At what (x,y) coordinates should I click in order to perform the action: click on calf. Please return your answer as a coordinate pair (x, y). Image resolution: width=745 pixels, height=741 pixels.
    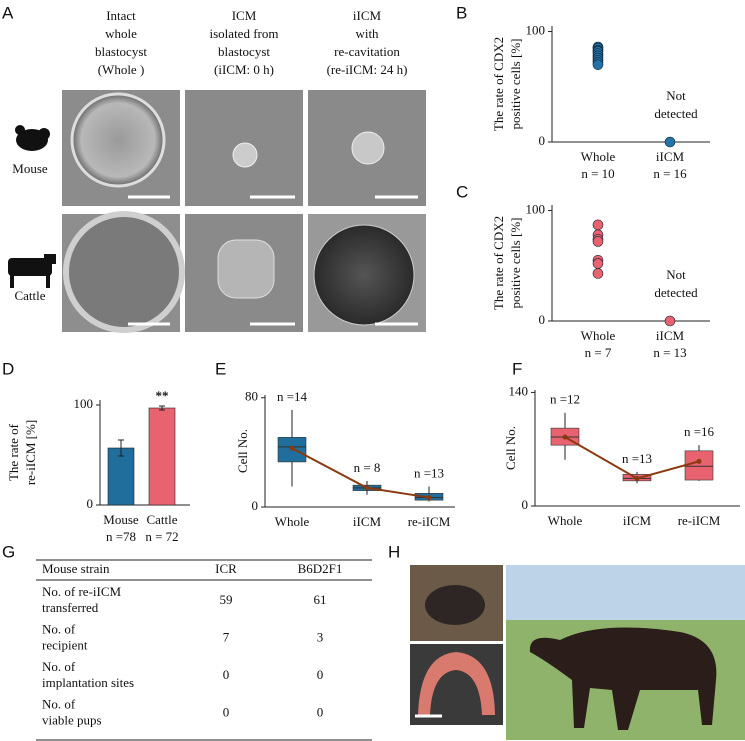
    Looking at the image, I should click on (623, 678).